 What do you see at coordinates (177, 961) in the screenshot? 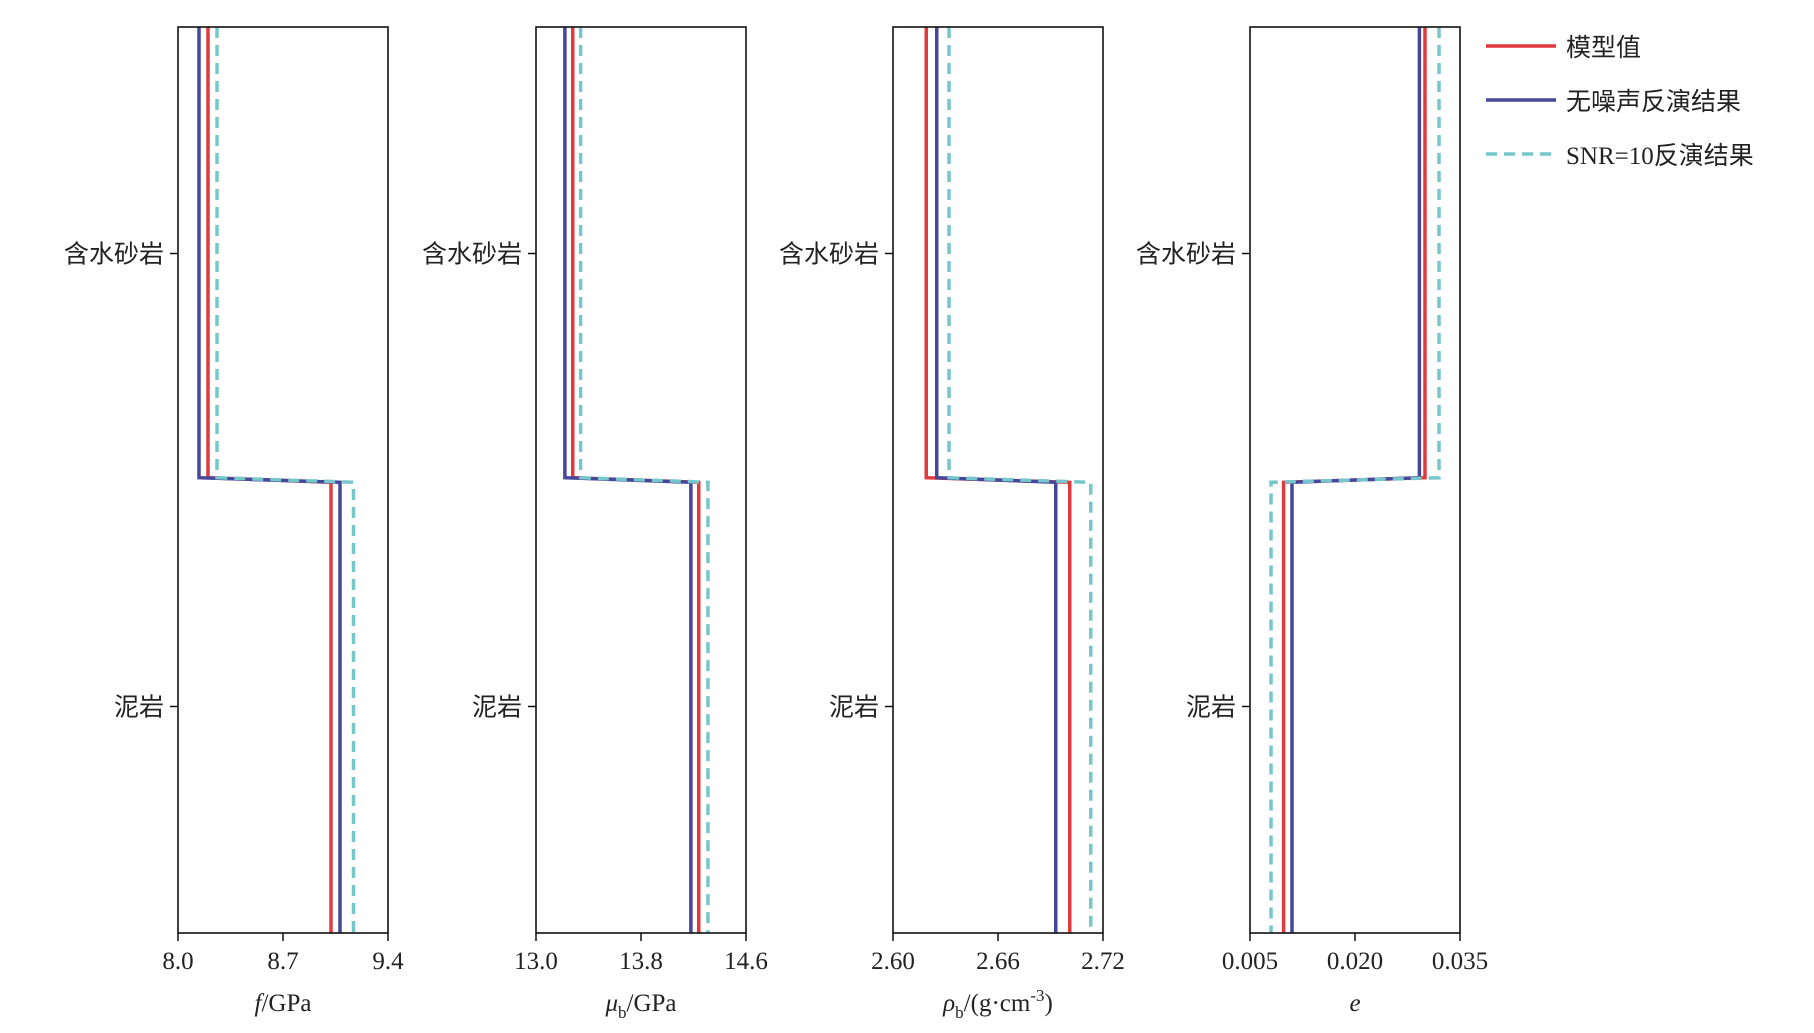
I see `x-tick-label: 8.0` at bounding box center [177, 961].